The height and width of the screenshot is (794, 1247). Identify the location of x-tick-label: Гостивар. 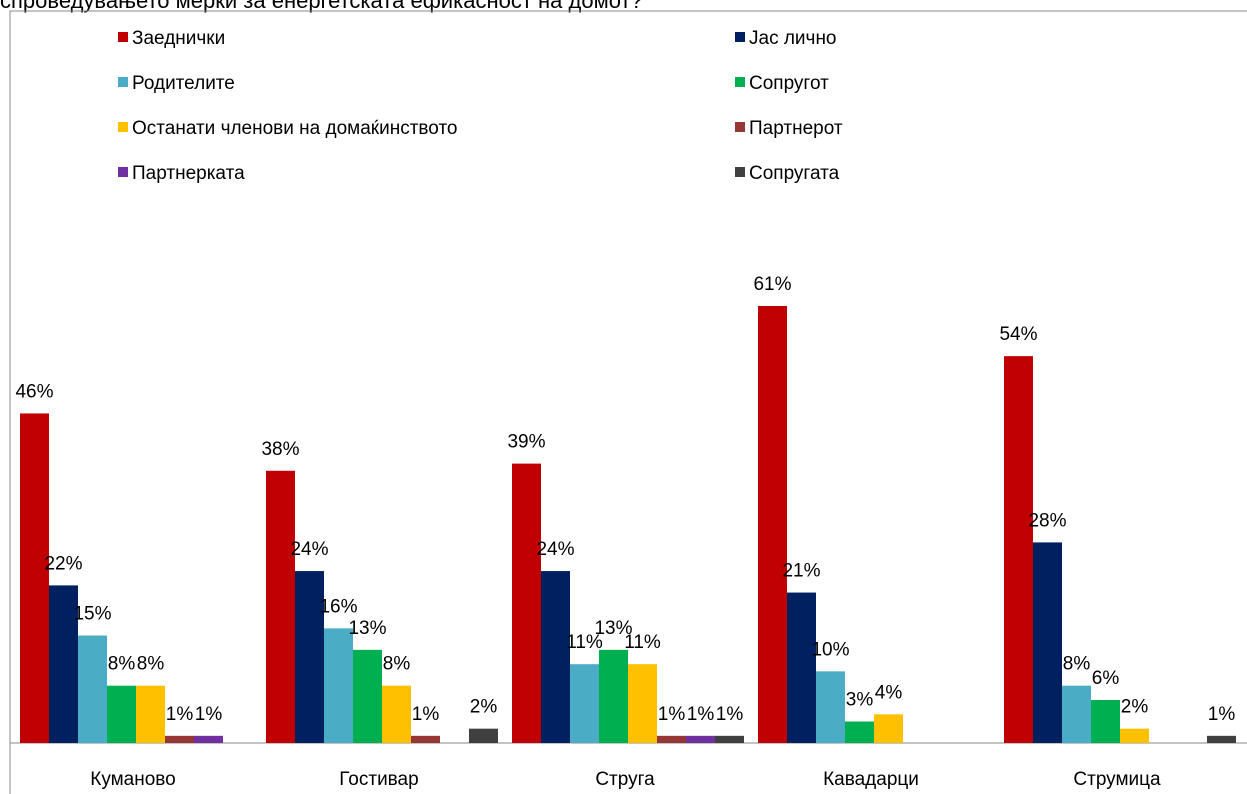
(378, 779).